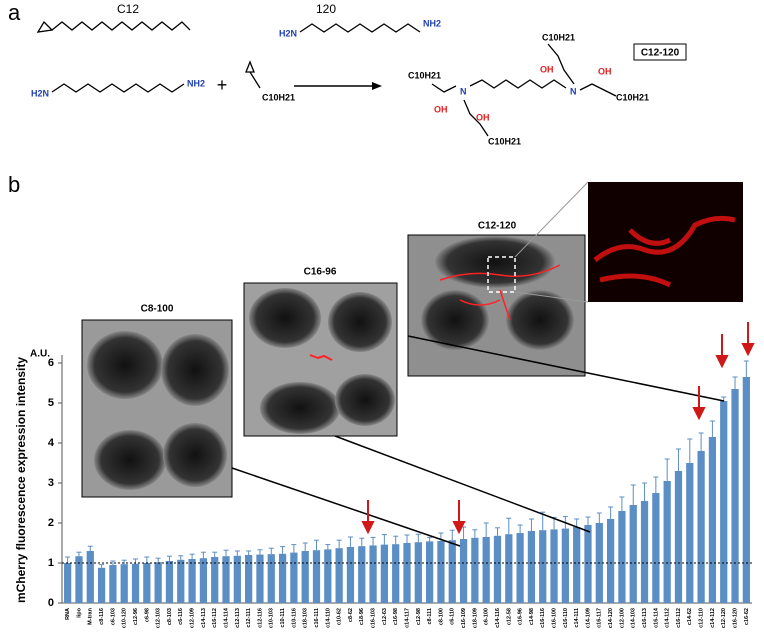 The height and width of the screenshot is (639, 764). Describe the element at coordinates (128, 9) in the screenshot. I see `reagent-label: C12` at that location.